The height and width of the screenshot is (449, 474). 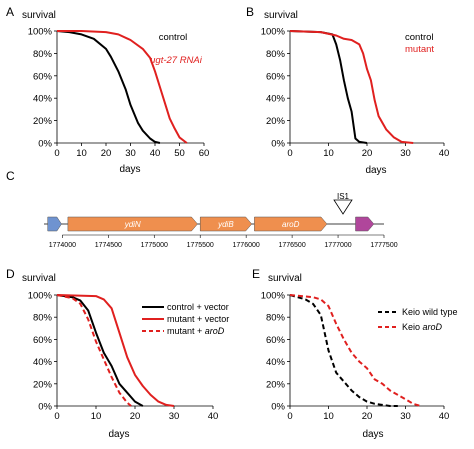 What do you see at coordinates (10, 12) in the screenshot?
I see `panel-label-a: A` at bounding box center [10, 12].